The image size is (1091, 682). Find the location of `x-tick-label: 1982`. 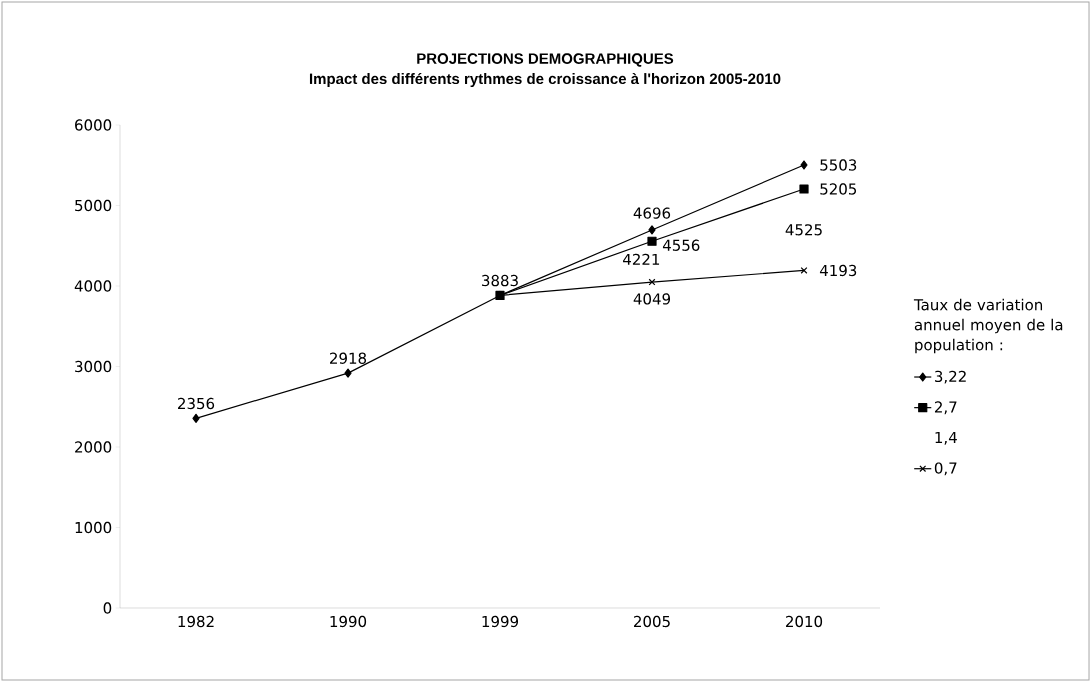

x-tick-label: 1982 is located at coordinates (196, 621).